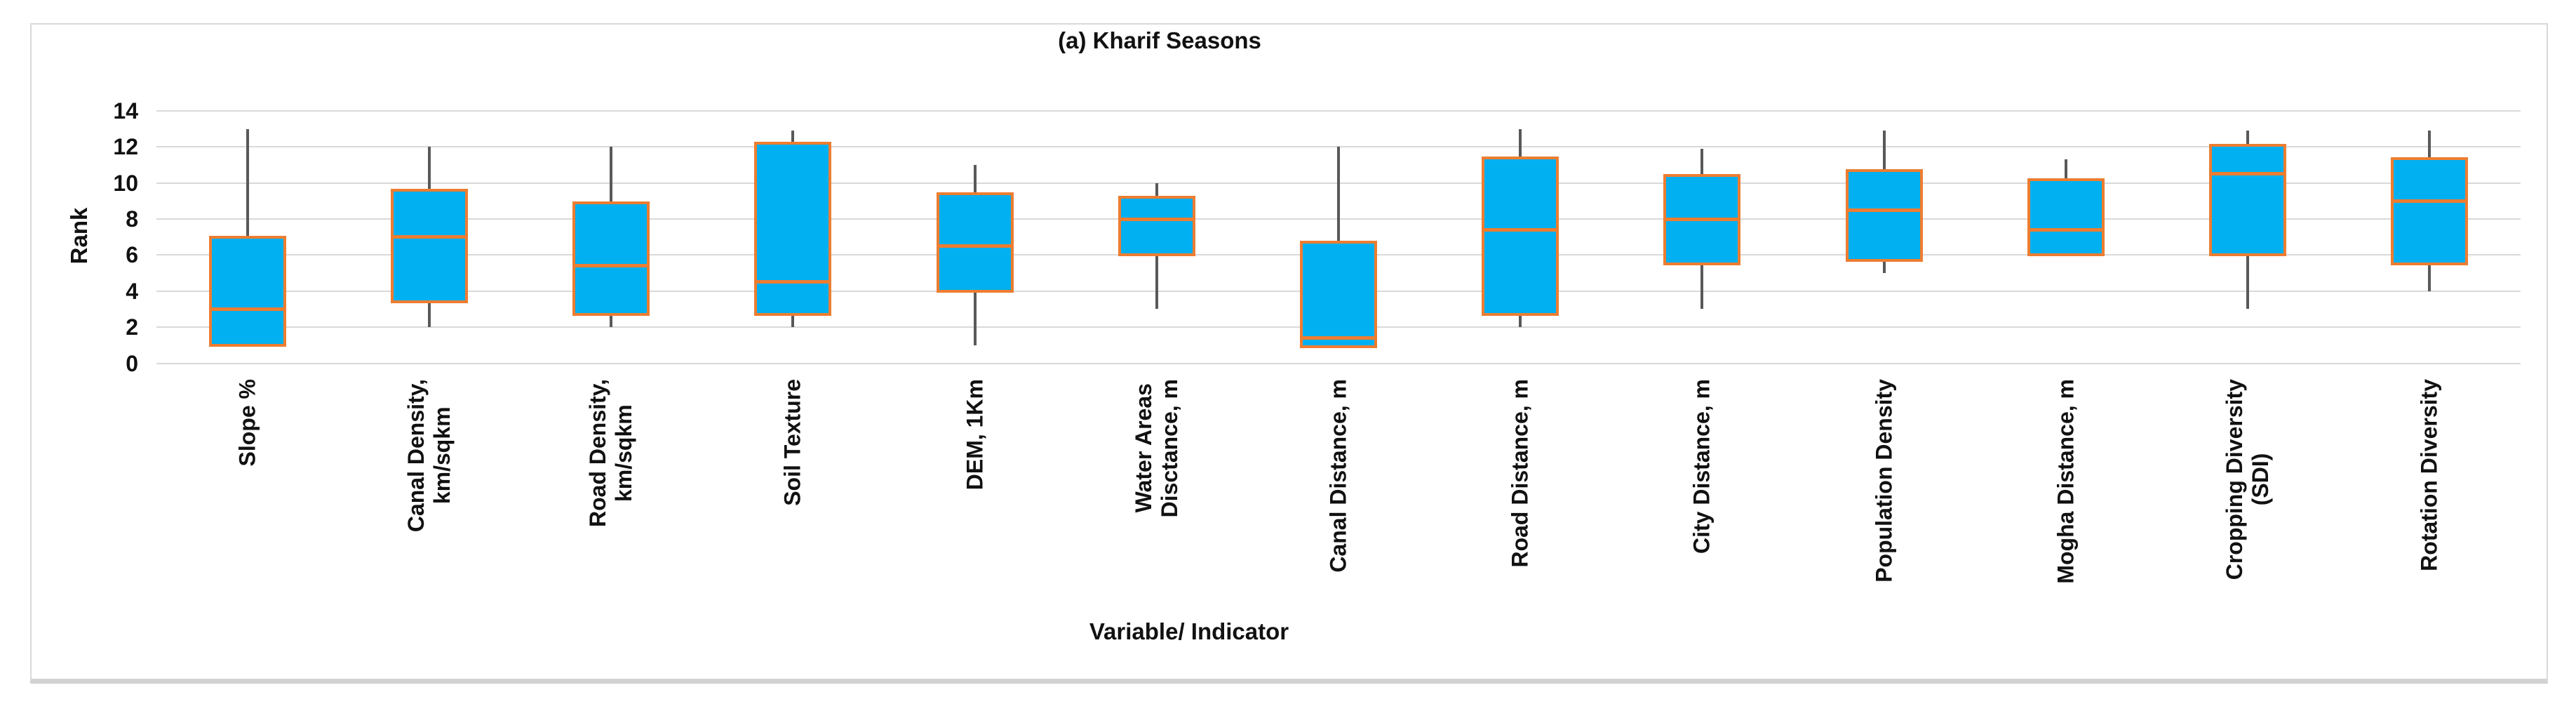 The height and width of the screenshot is (704, 2576). Describe the element at coordinates (132, 255) in the screenshot. I see `y-tick-label: 6` at that location.